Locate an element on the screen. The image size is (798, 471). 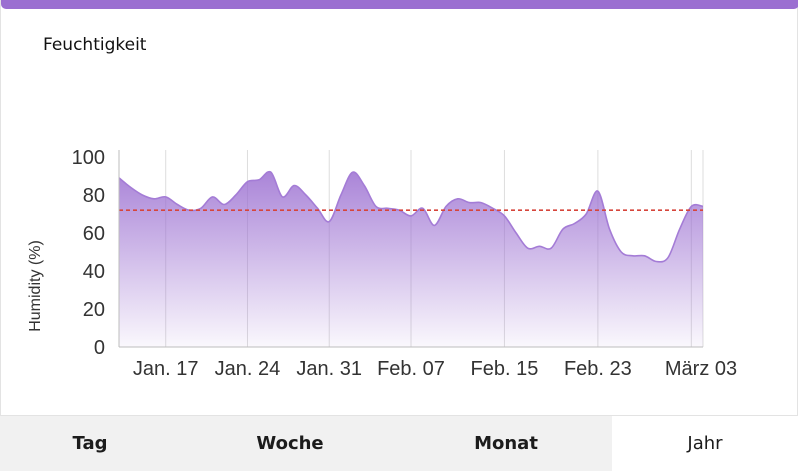
x-tick-label: Feb. 07 is located at coordinates (411, 369).